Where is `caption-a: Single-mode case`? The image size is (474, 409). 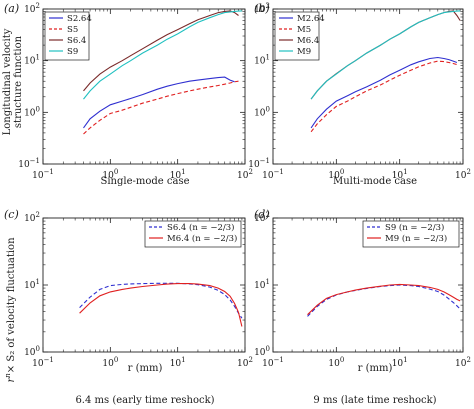 caption-a: Single-mode case is located at coordinates (145, 181).